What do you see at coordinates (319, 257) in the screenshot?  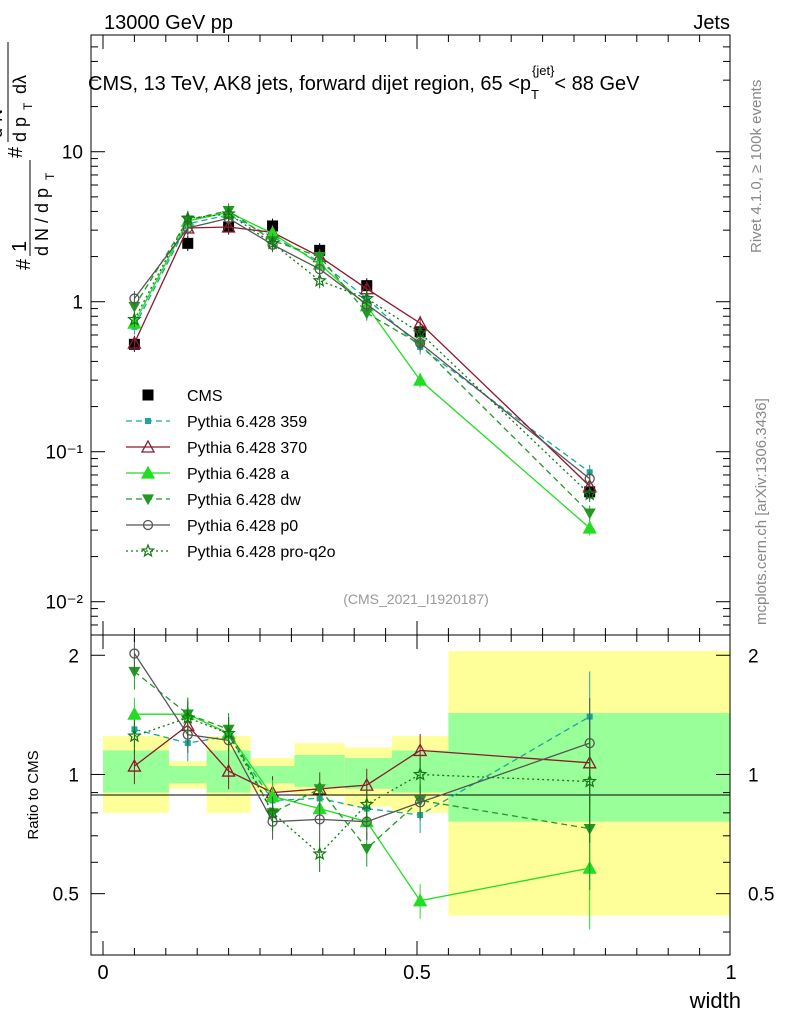 I see `data-point-pdw` at bounding box center [319, 257].